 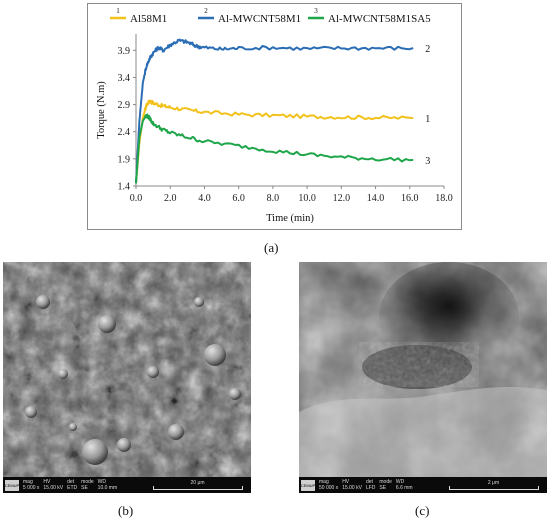 What do you see at coordinates (410, 198) in the screenshot?
I see `x-tick-label: 16.0` at bounding box center [410, 198].